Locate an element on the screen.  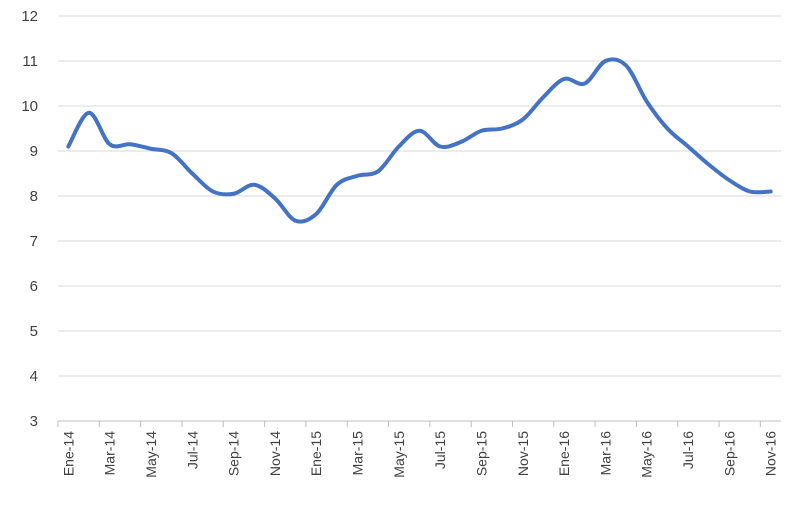
x-tick-label: Nov-14 is located at coordinates (275, 453).